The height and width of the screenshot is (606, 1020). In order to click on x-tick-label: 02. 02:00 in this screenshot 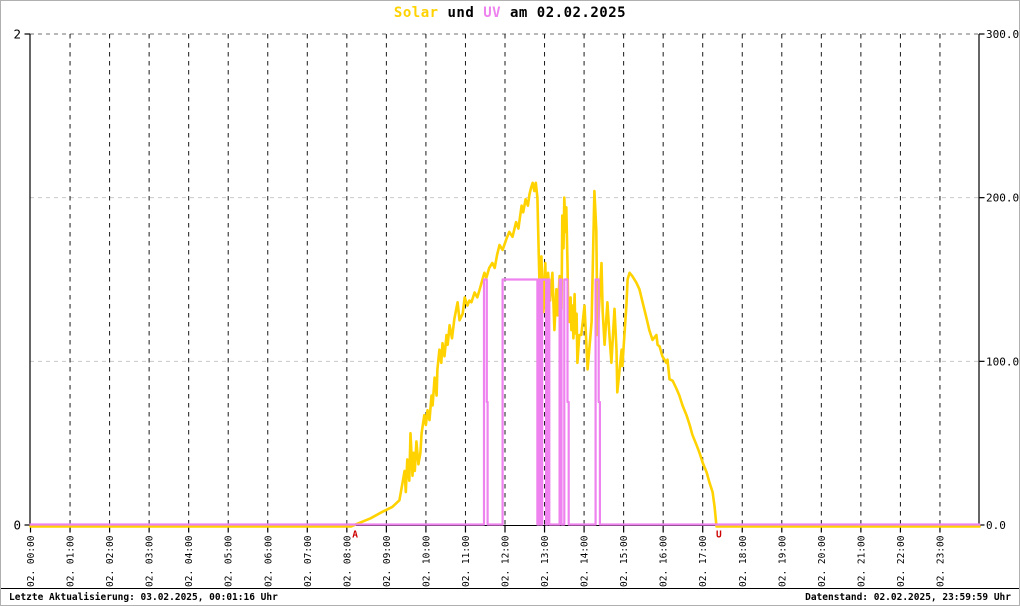, I will do `click(110, 561)`.